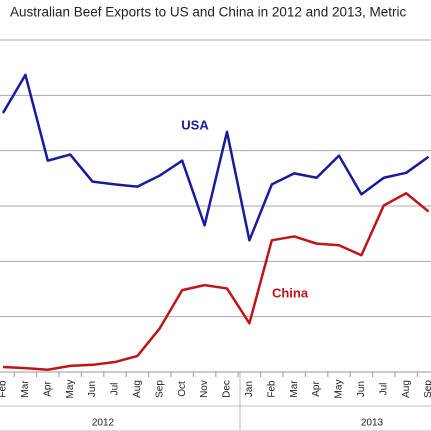 Image resolution: width=431 pixels, height=431 pixels. Describe the element at coordinates (372, 423) in the screenshot. I see `year-label: 2013` at that location.